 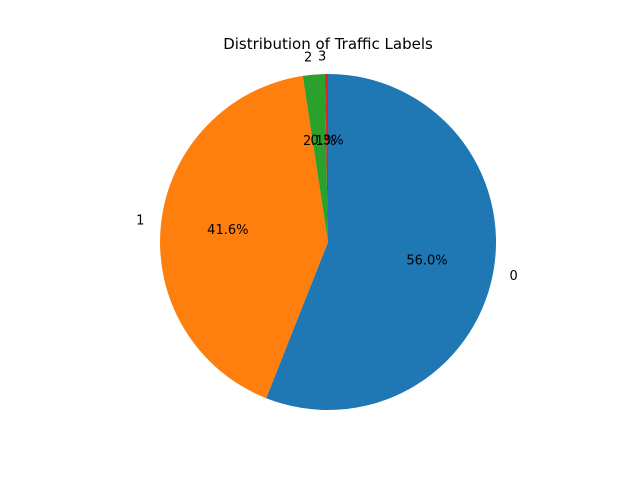 I want to click on slice-label-2: 2, so click(x=308, y=57).